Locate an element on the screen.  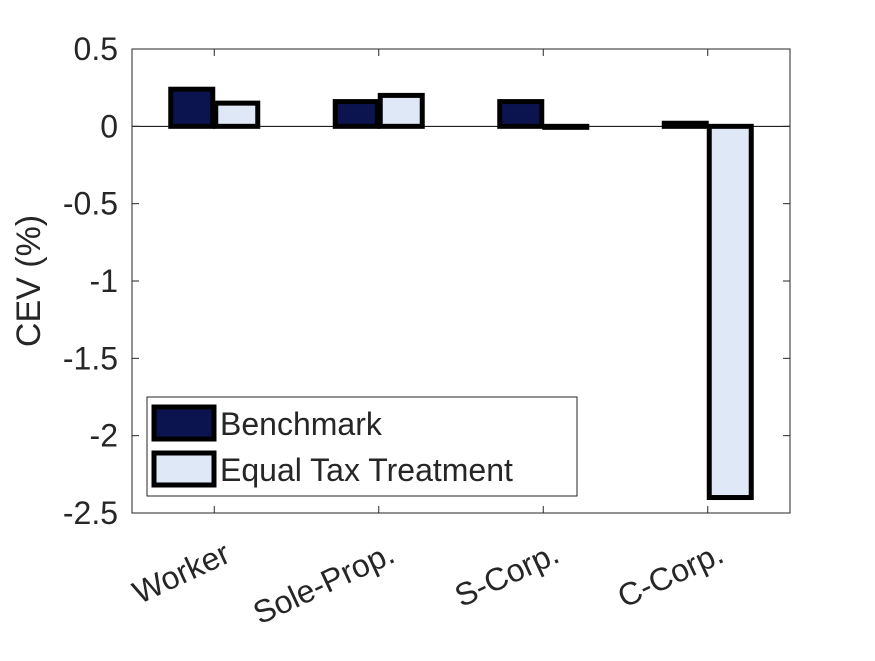
y-tick-label: 0 is located at coordinates (109, 126).